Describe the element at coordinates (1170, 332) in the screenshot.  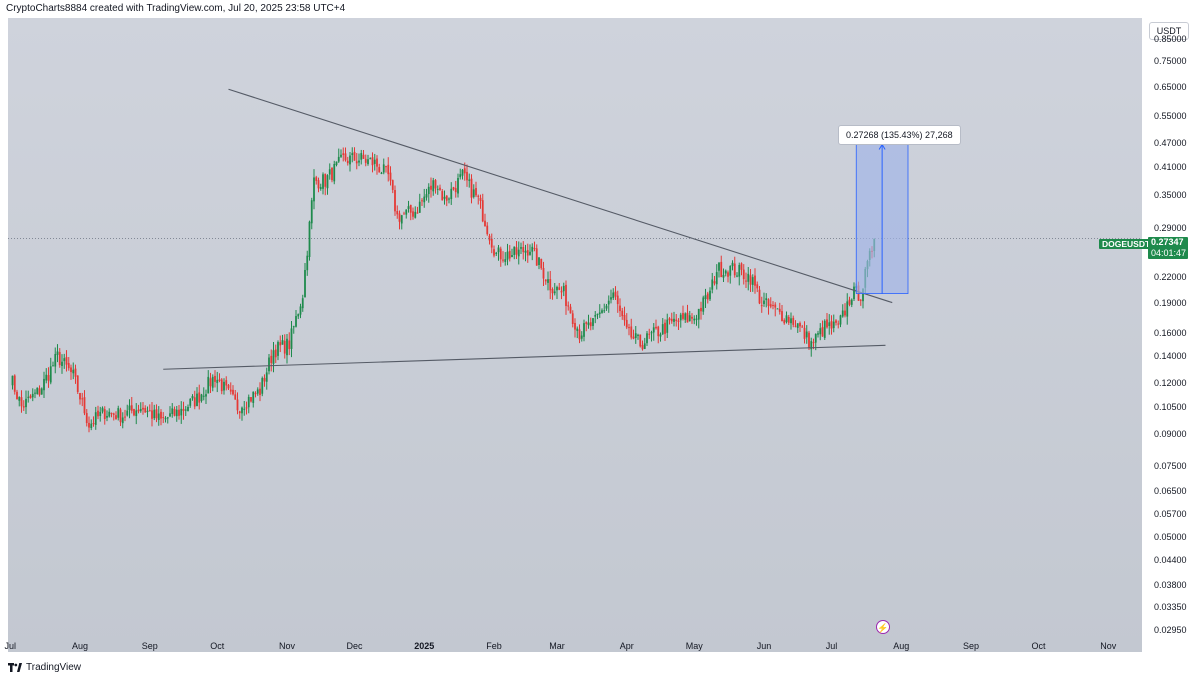
I see `price-tick: 0.16000` at that location.